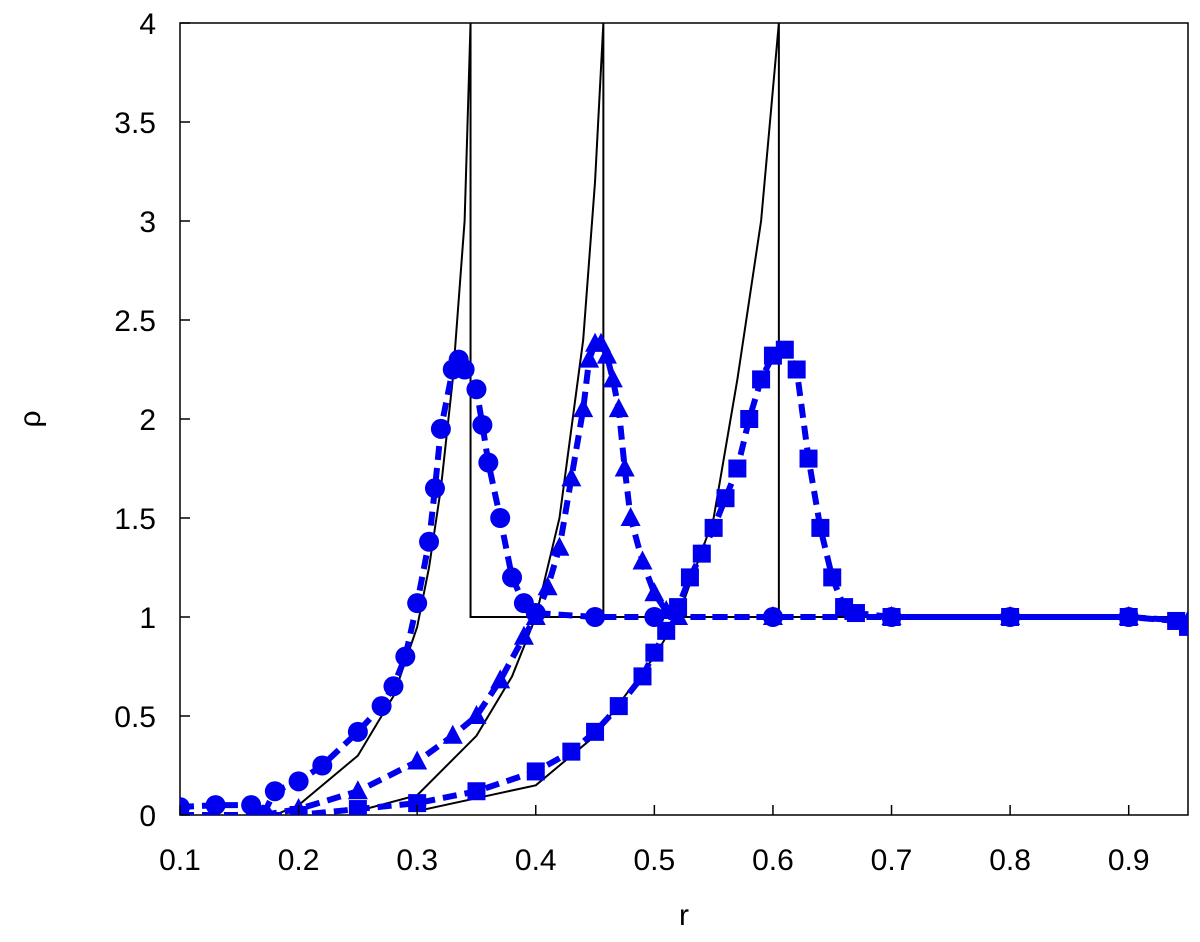  What do you see at coordinates (30, 418) in the screenshot?
I see `y-axis-label: ρ` at bounding box center [30, 418].